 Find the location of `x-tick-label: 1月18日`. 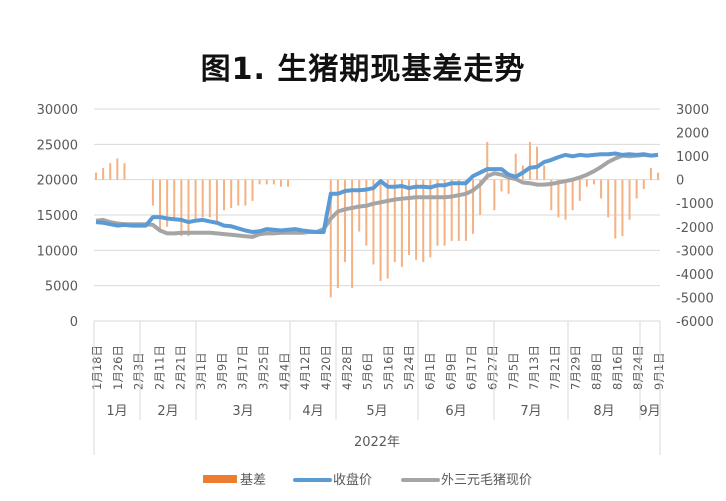

x-tick-label: 1月18日 is located at coordinates (97, 367).